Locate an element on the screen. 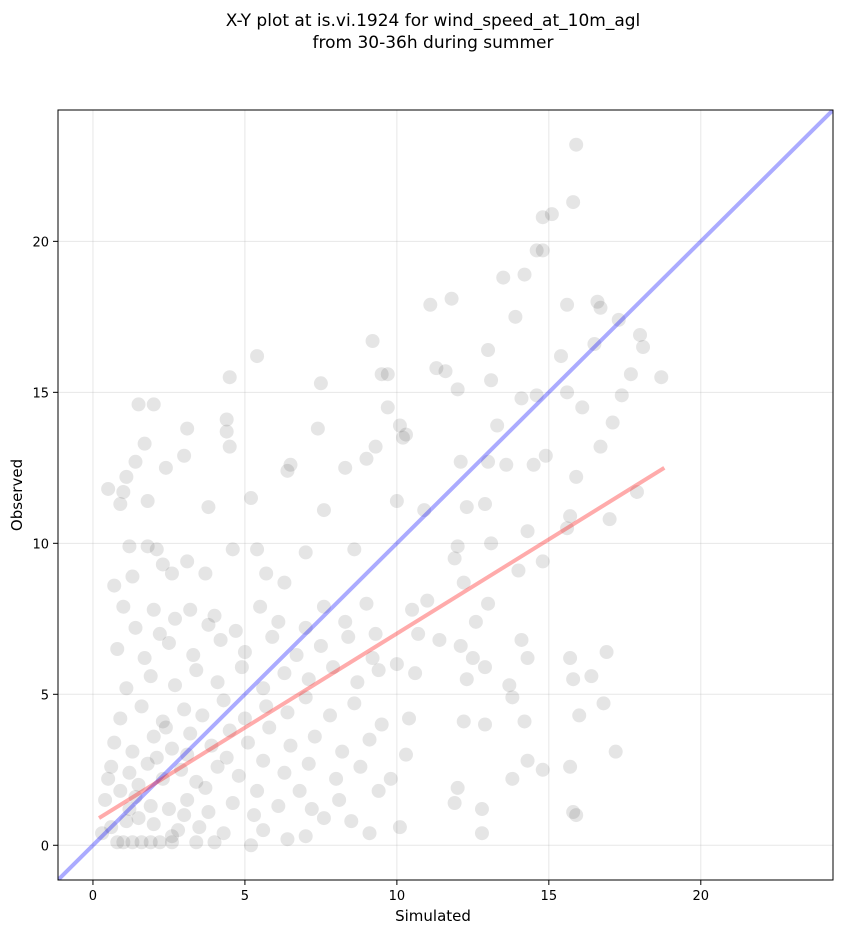  x-tick-label: 5 is located at coordinates (245, 896).